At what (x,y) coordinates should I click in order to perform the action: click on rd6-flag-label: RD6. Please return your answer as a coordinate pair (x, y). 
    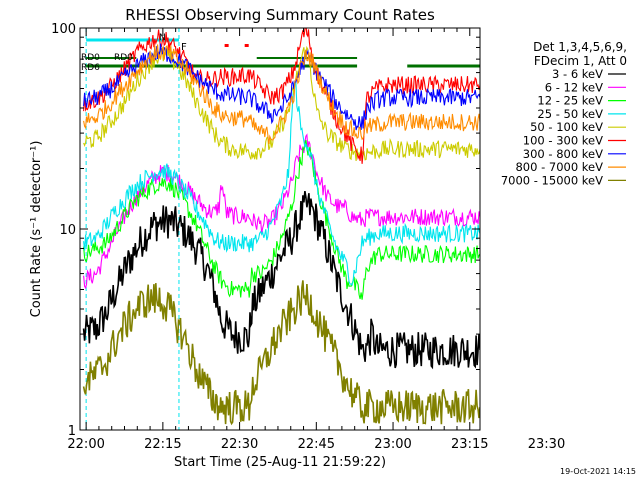
    Looking at the image, I should click on (90, 68).